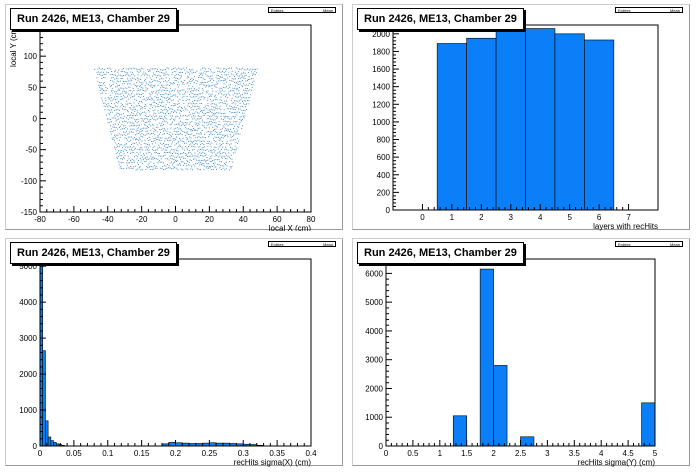 The height and width of the screenshot is (472, 696). I want to click on y-tick-label: 0, so click(35, 446).